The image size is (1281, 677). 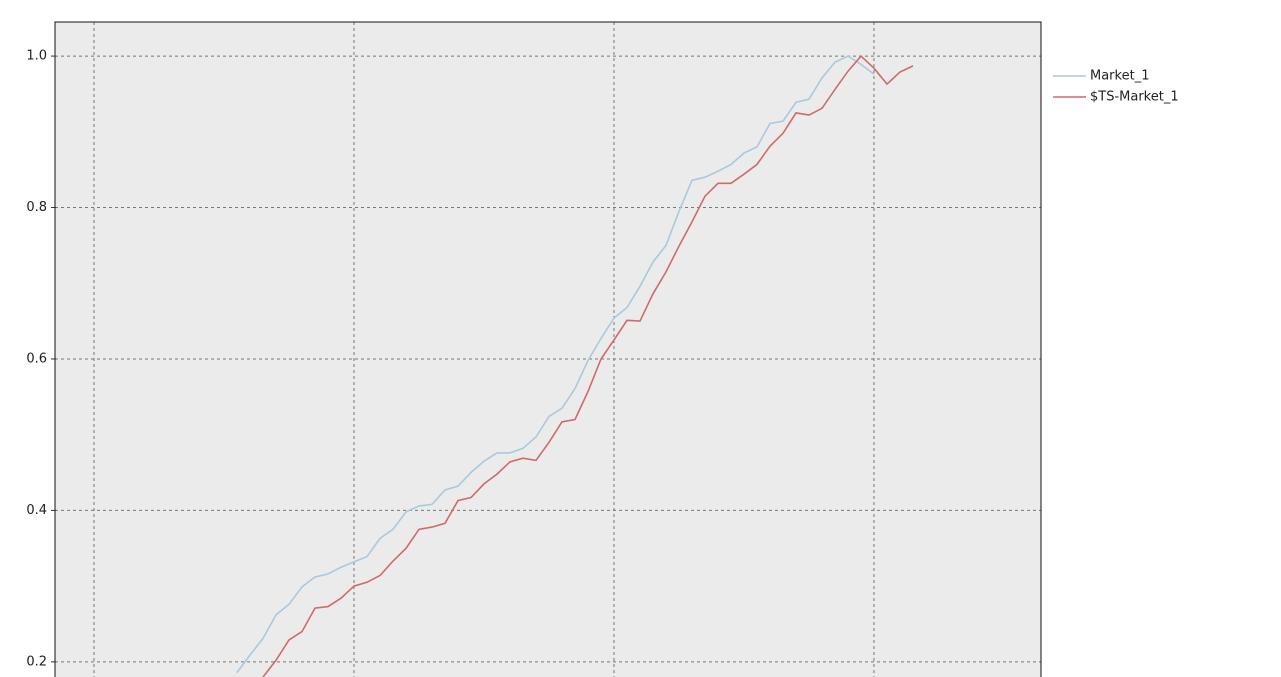 What do you see at coordinates (1119, 76) in the screenshot?
I see `legend-label: Market_1` at bounding box center [1119, 76].